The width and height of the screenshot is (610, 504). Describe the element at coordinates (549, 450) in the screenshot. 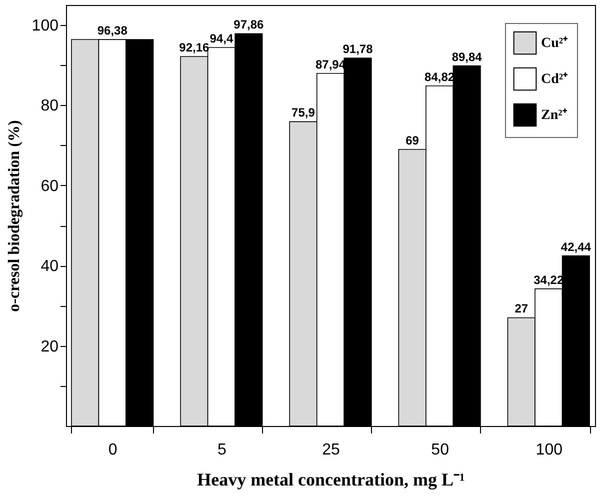

I see `x-tick-label: 100` at that location.